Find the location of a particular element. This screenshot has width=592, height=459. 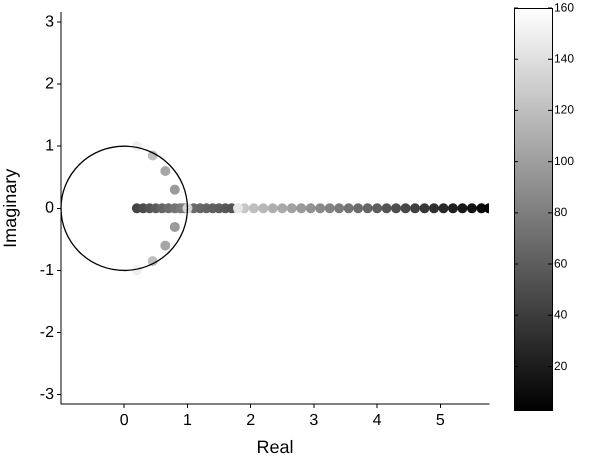

y-tick-label: 2 is located at coordinates (49, 83).